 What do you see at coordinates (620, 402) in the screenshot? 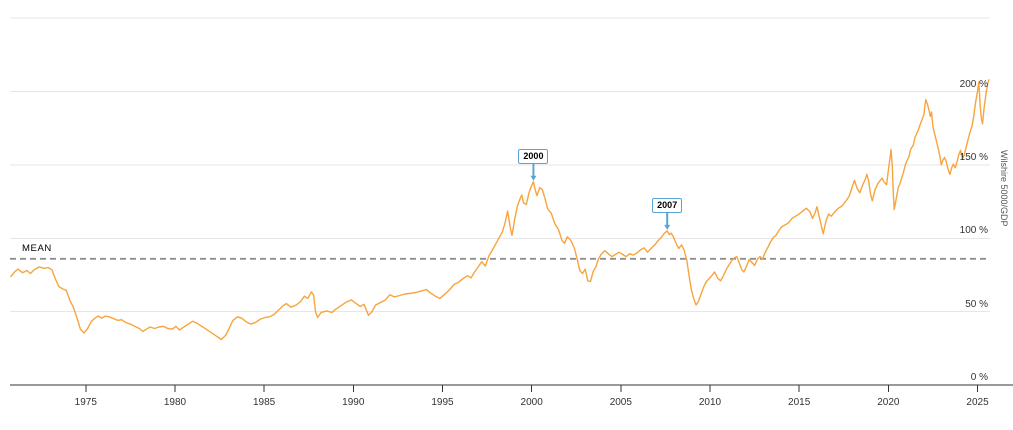
I see `x-tick-label-2005: 2005` at bounding box center [620, 402].